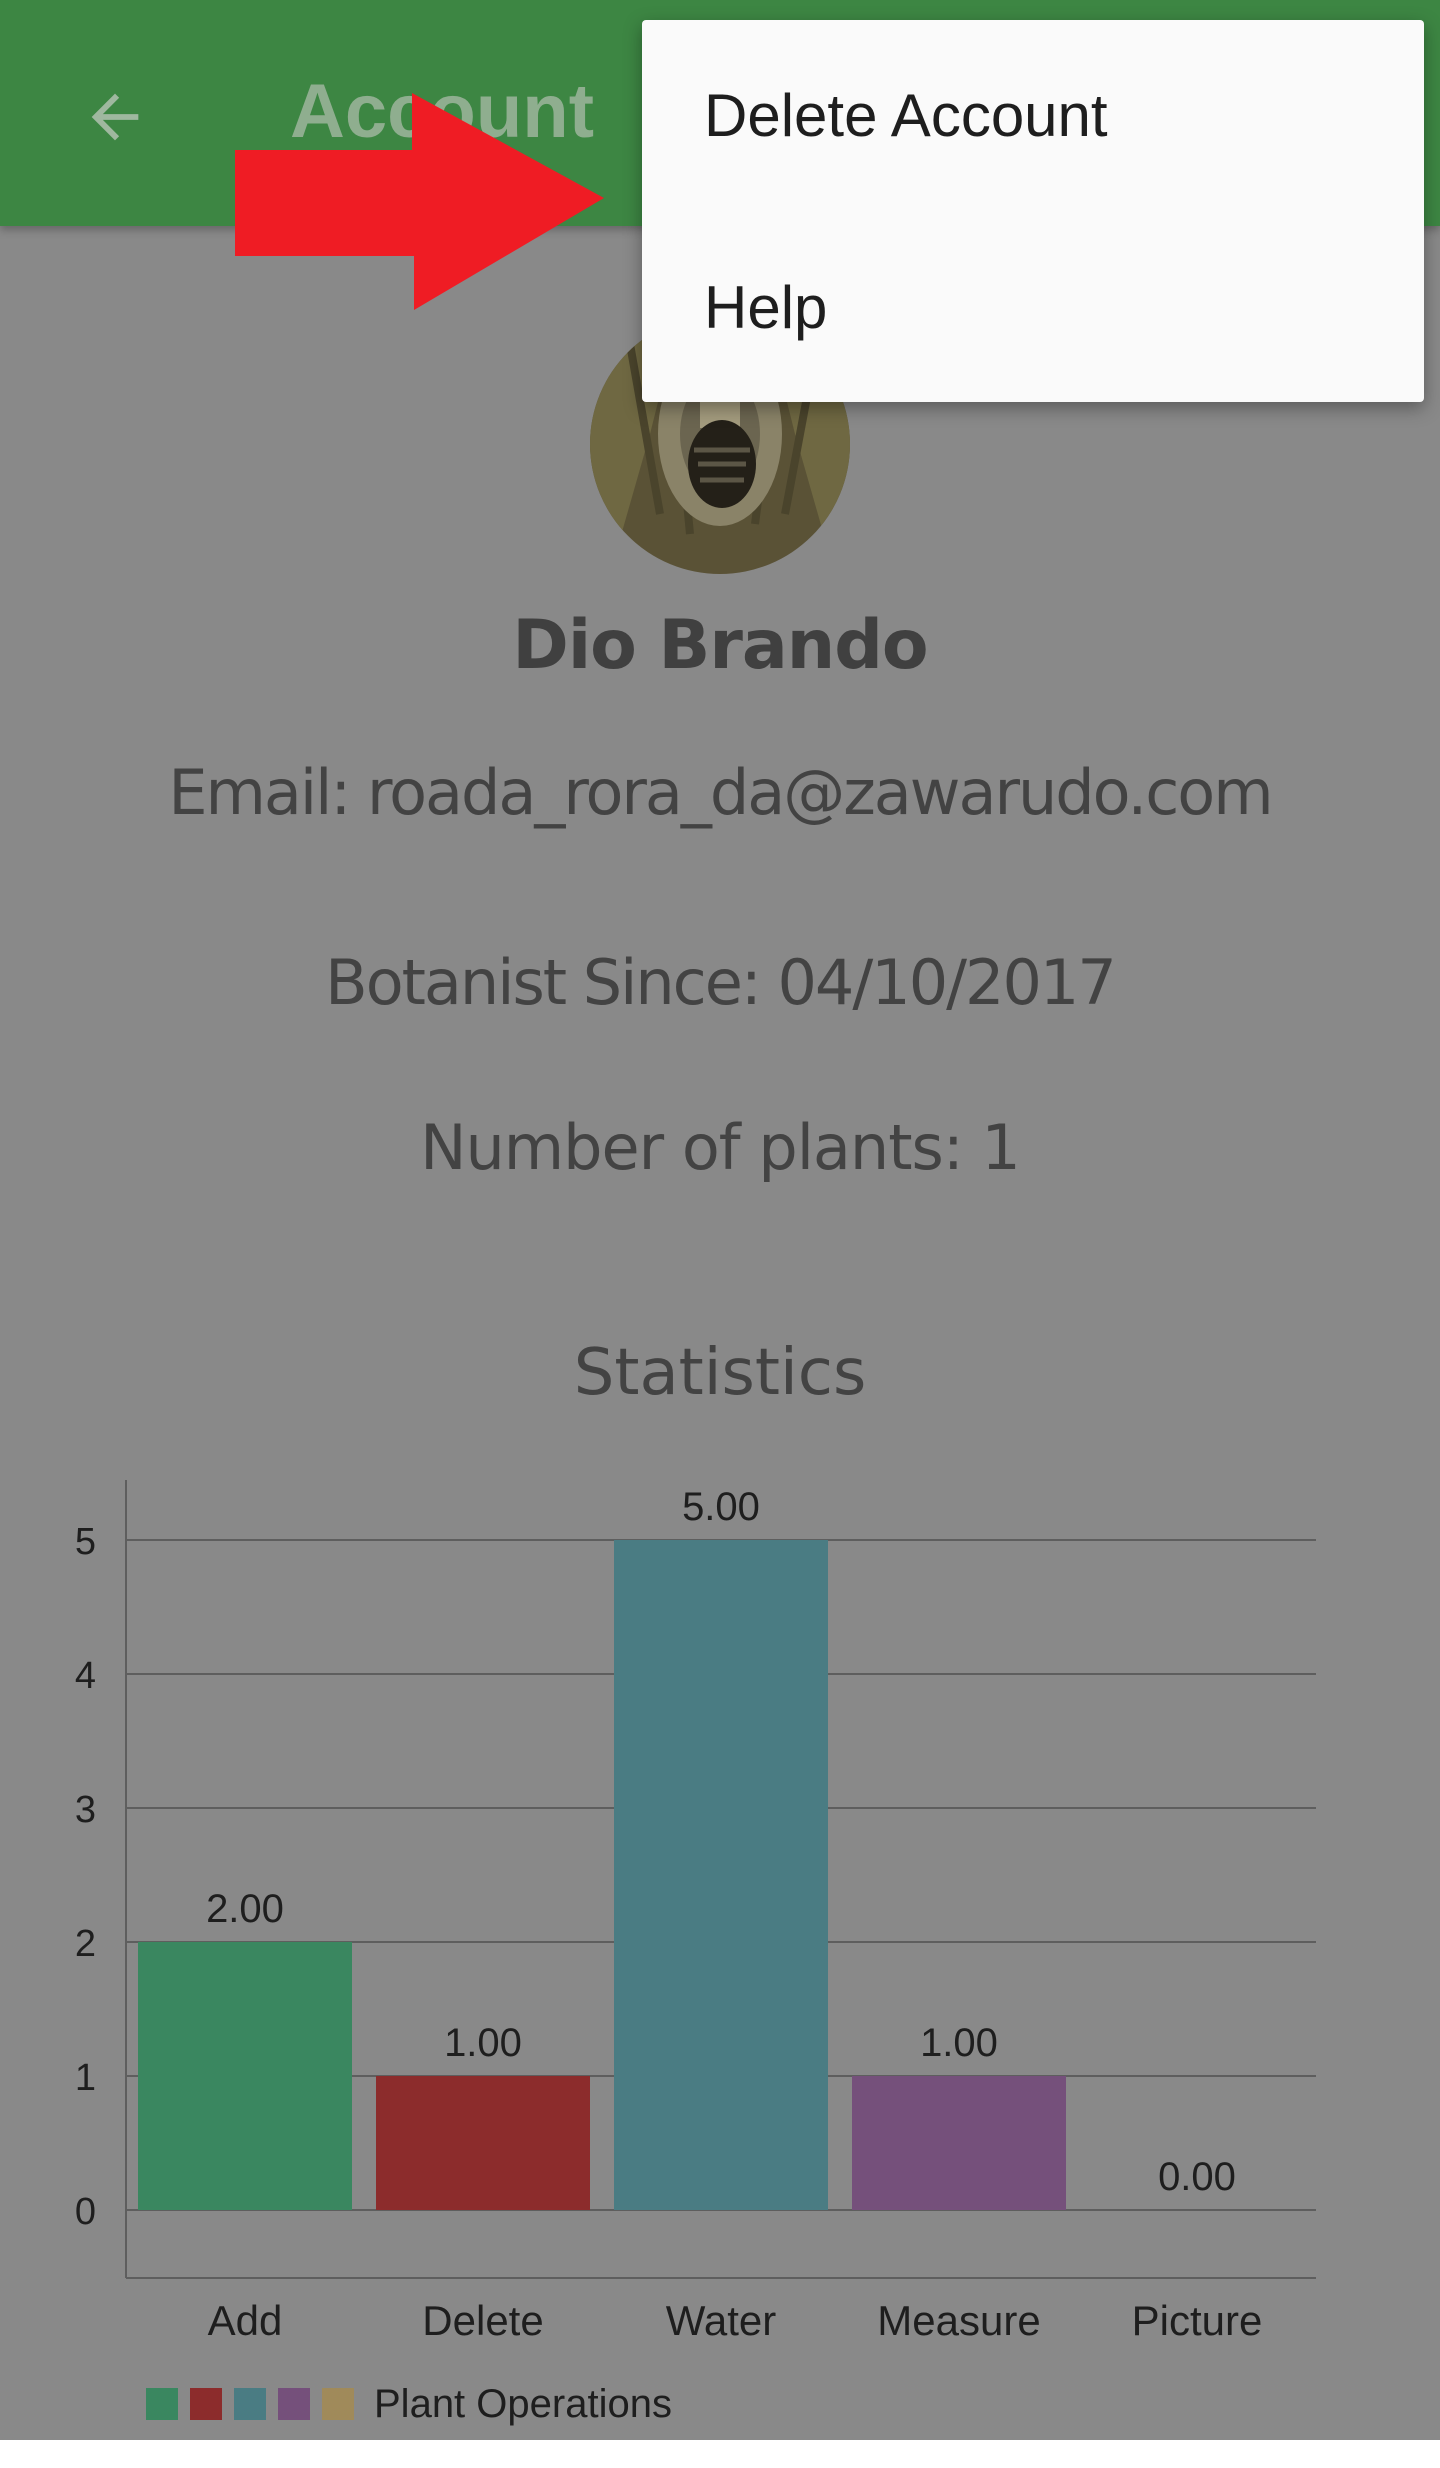 The width and height of the screenshot is (1440, 2468). What do you see at coordinates (721, 2320) in the screenshot?
I see `x-tick-label: Water` at bounding box center [721, 2320].